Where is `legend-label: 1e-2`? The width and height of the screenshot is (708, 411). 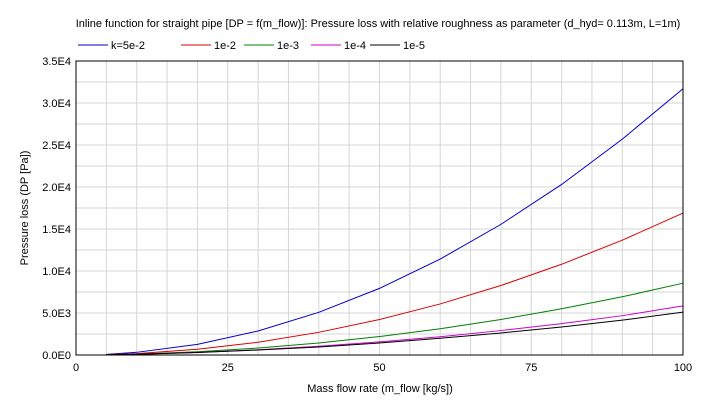 legend-label: 1e-2 is located at coordinates (225, 46).